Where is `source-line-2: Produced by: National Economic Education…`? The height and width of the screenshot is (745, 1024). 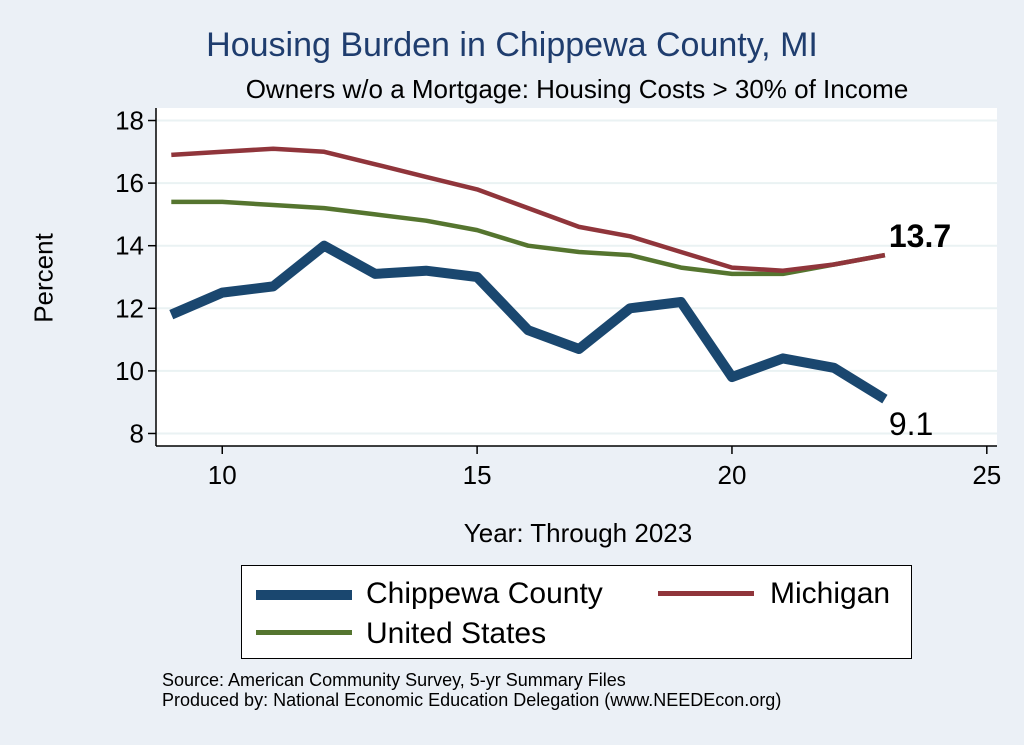 source-line-2: Produced by: National Economic Education… is located at coordinates (472, 700).